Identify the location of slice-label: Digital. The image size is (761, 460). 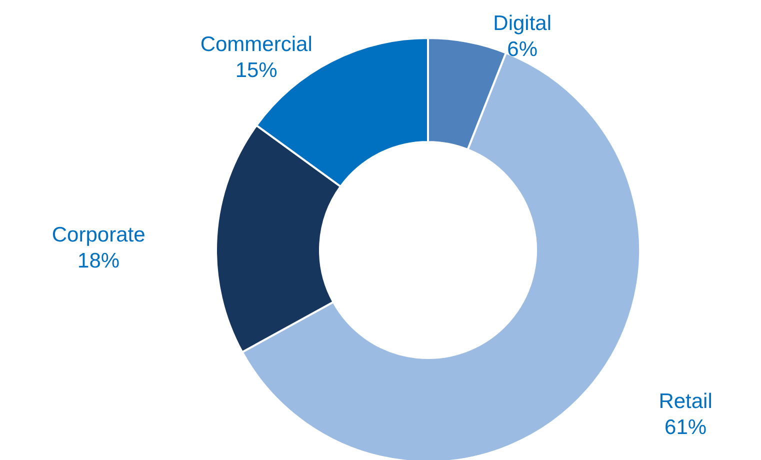
(522, 24).